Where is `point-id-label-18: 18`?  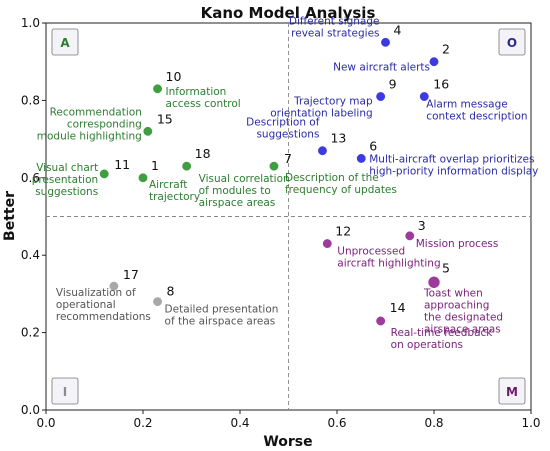
point-id-label-18: 18 is located at coordinates (203, 153).